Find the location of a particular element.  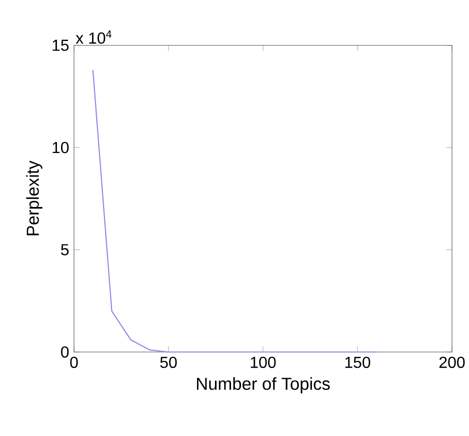

y-axis-title: Perplexity is located at coordinates (34, 198).